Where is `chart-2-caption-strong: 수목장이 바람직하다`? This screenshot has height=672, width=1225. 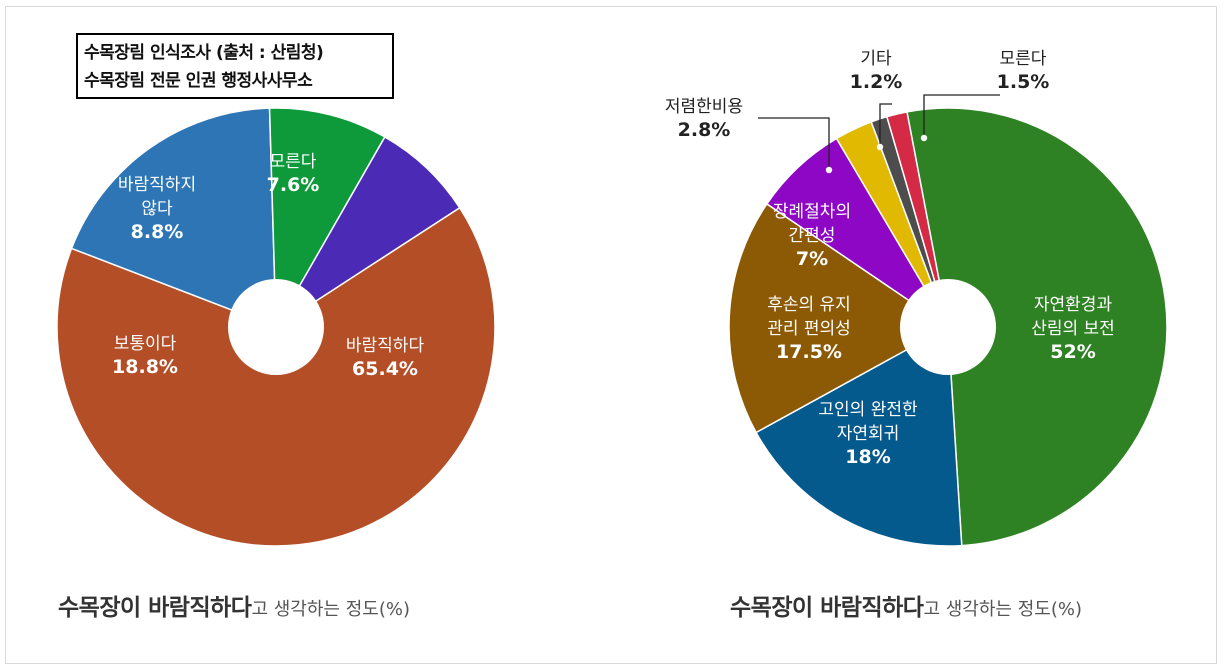 chart-2-caption-strong: 수목장이 바람직하다 is located at coordinates (827, 608).